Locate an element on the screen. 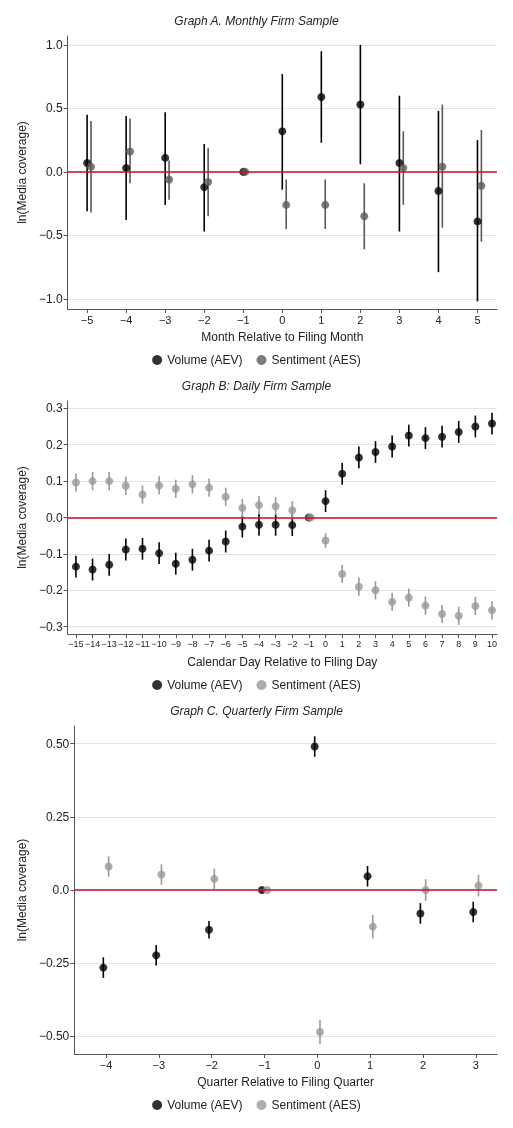 The width and height of the screenshot is (513, 1128). y-tick-label: 0.2 is located at coordinates (54, 444).